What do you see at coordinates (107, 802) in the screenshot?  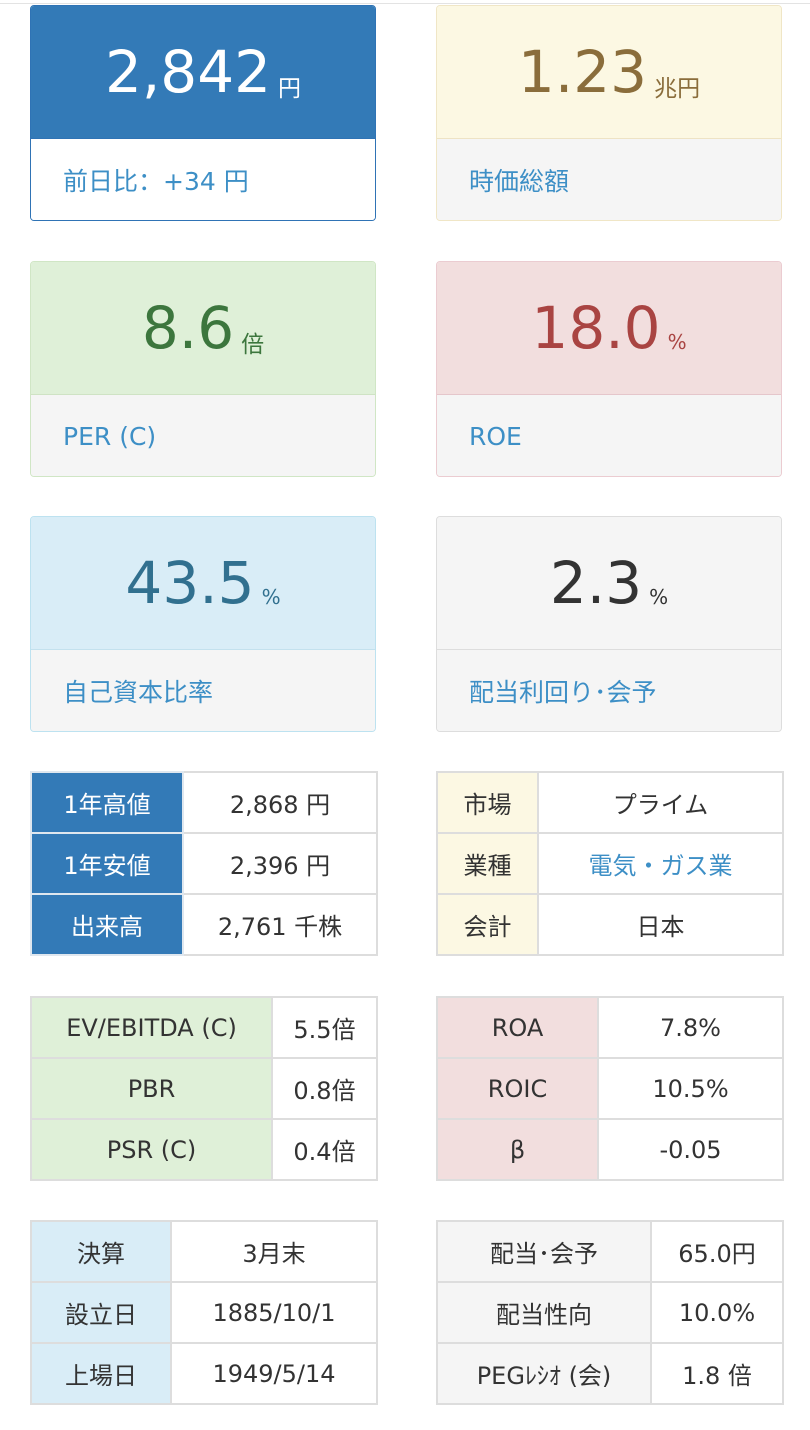 I see `year-high-label: 1年高値` at bounding box center [107, 802].